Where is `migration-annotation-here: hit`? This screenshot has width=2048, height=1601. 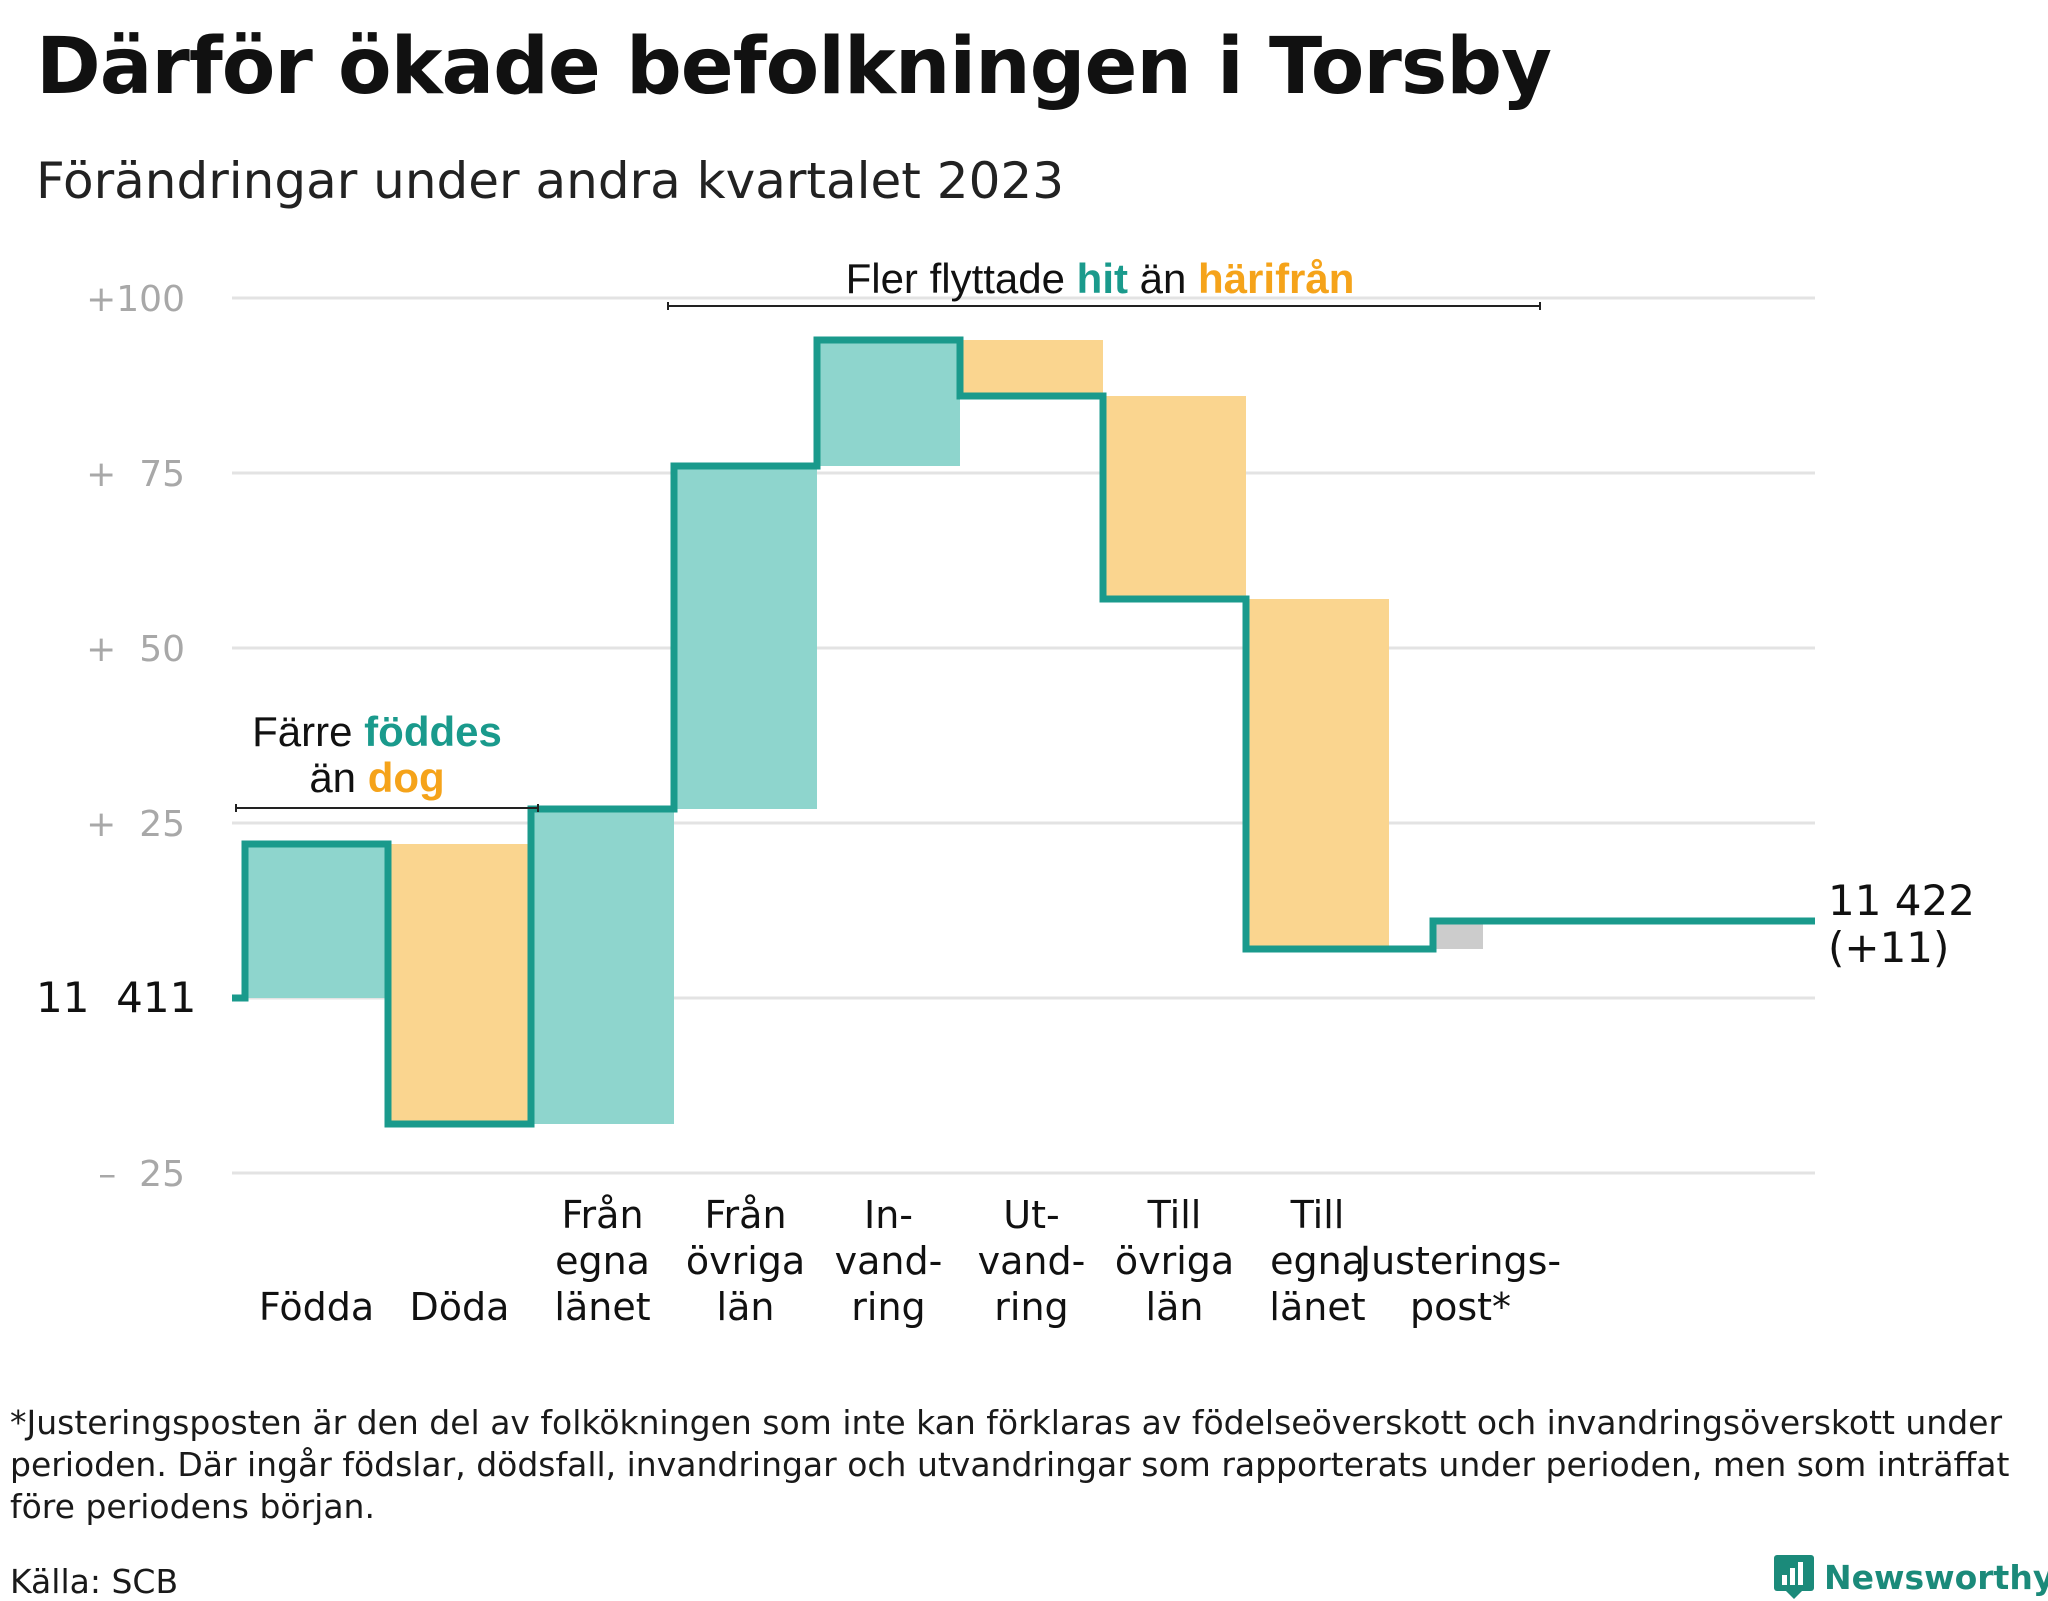
migration-annotation-here: hit is located at coordinates (1102, 278).